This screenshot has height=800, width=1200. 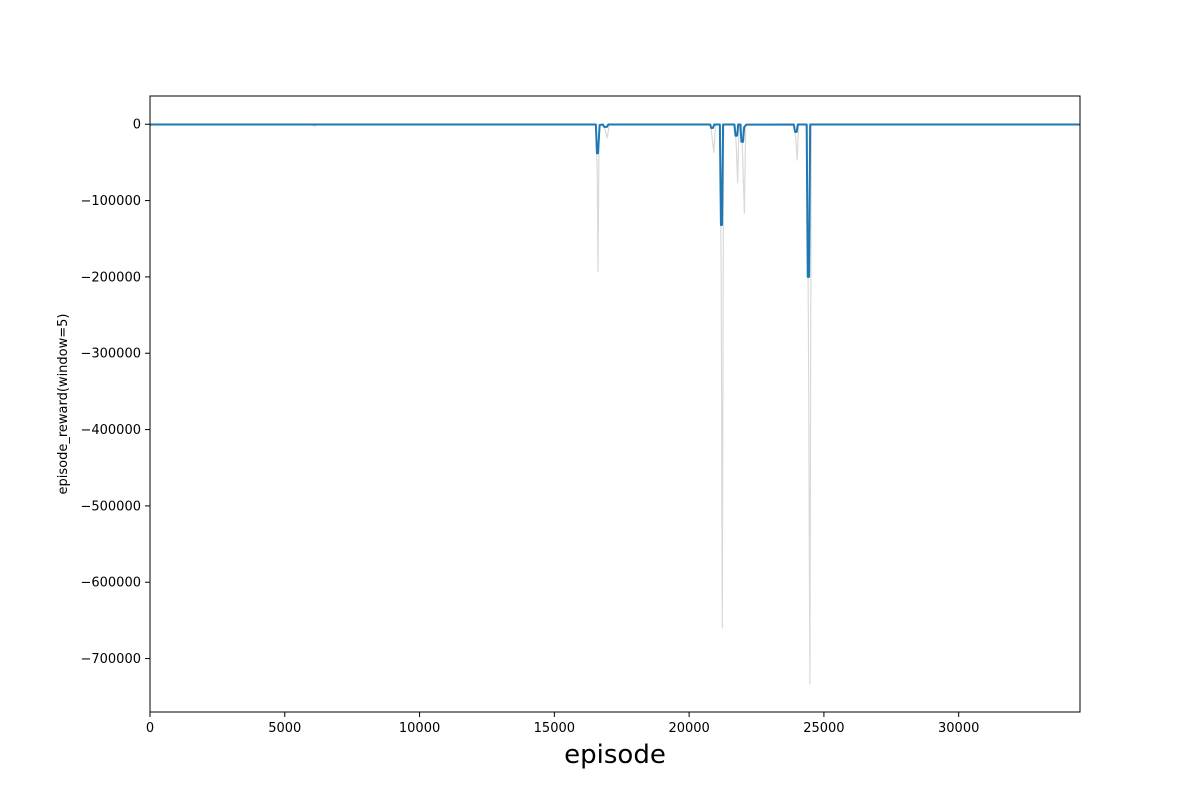 I want to click on y-tick-label: −600000, so click(x=110, y=583).